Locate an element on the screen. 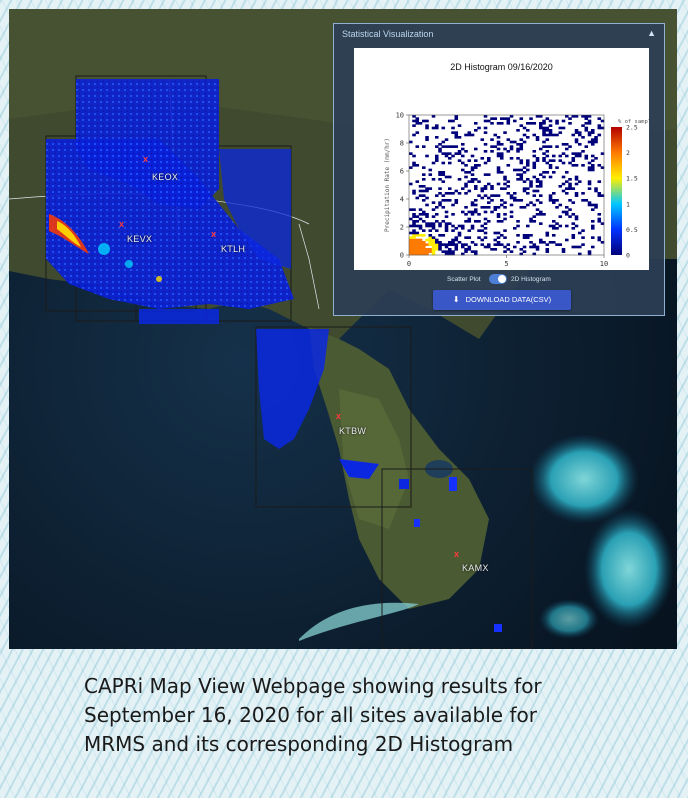 The image size is (688, 798). scatter-plot-label: Scatter Plot is located at coordinates (464, 279).